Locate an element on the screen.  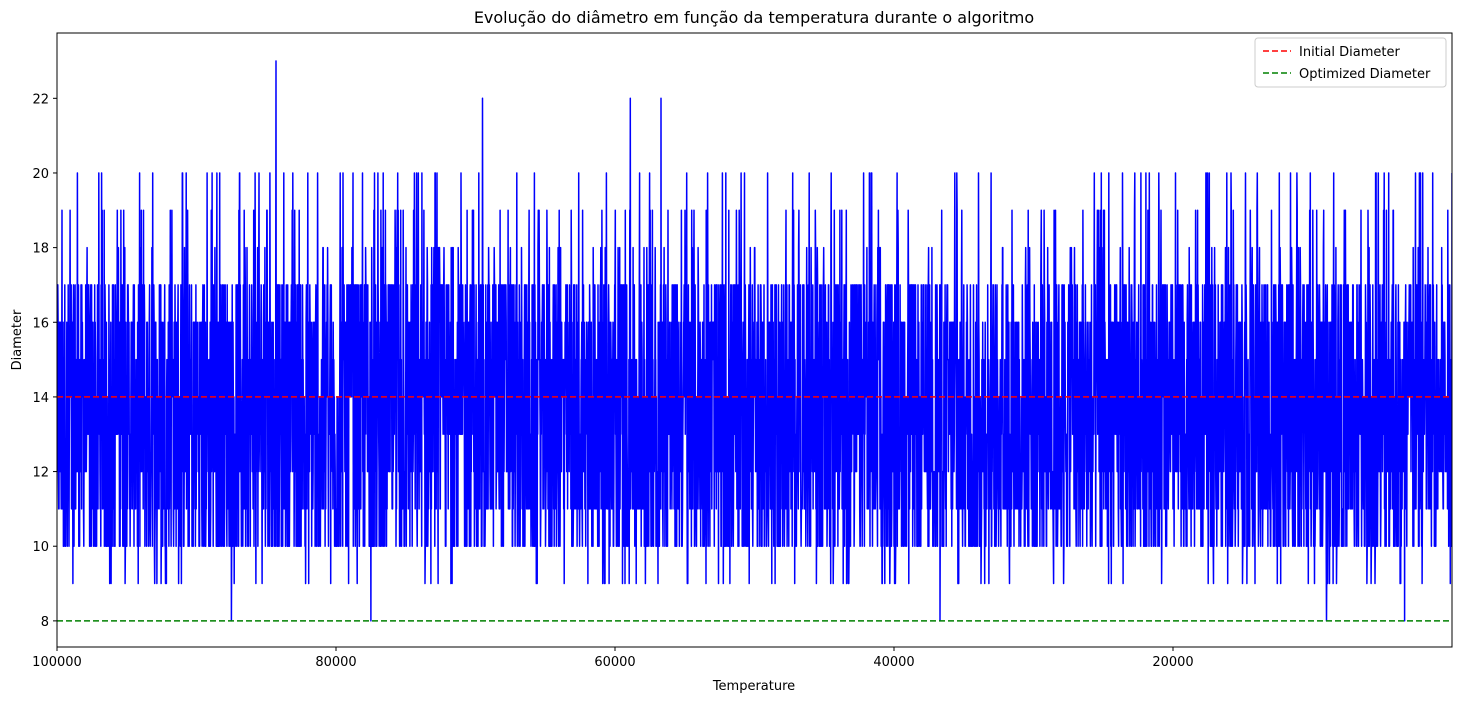
legend-label: Optimized Diameter is located at coordinates (1365, 74).